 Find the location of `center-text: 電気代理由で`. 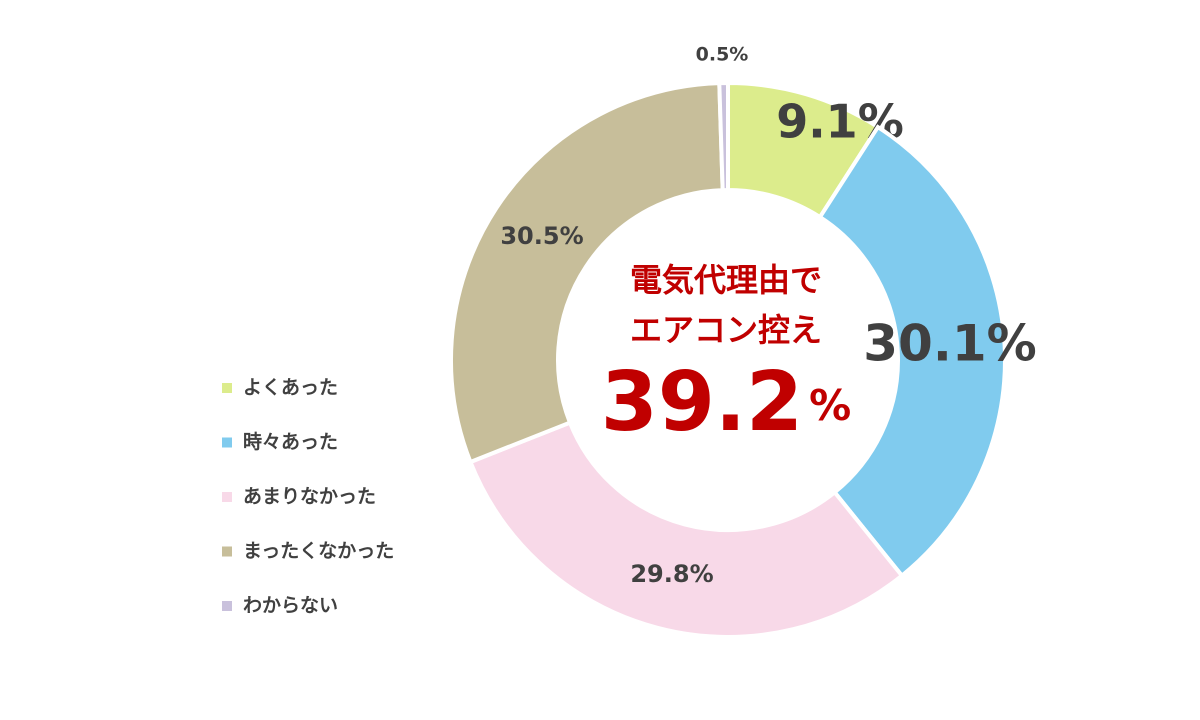

center-text: 電気代理由で is located at coordinates (726, 280).